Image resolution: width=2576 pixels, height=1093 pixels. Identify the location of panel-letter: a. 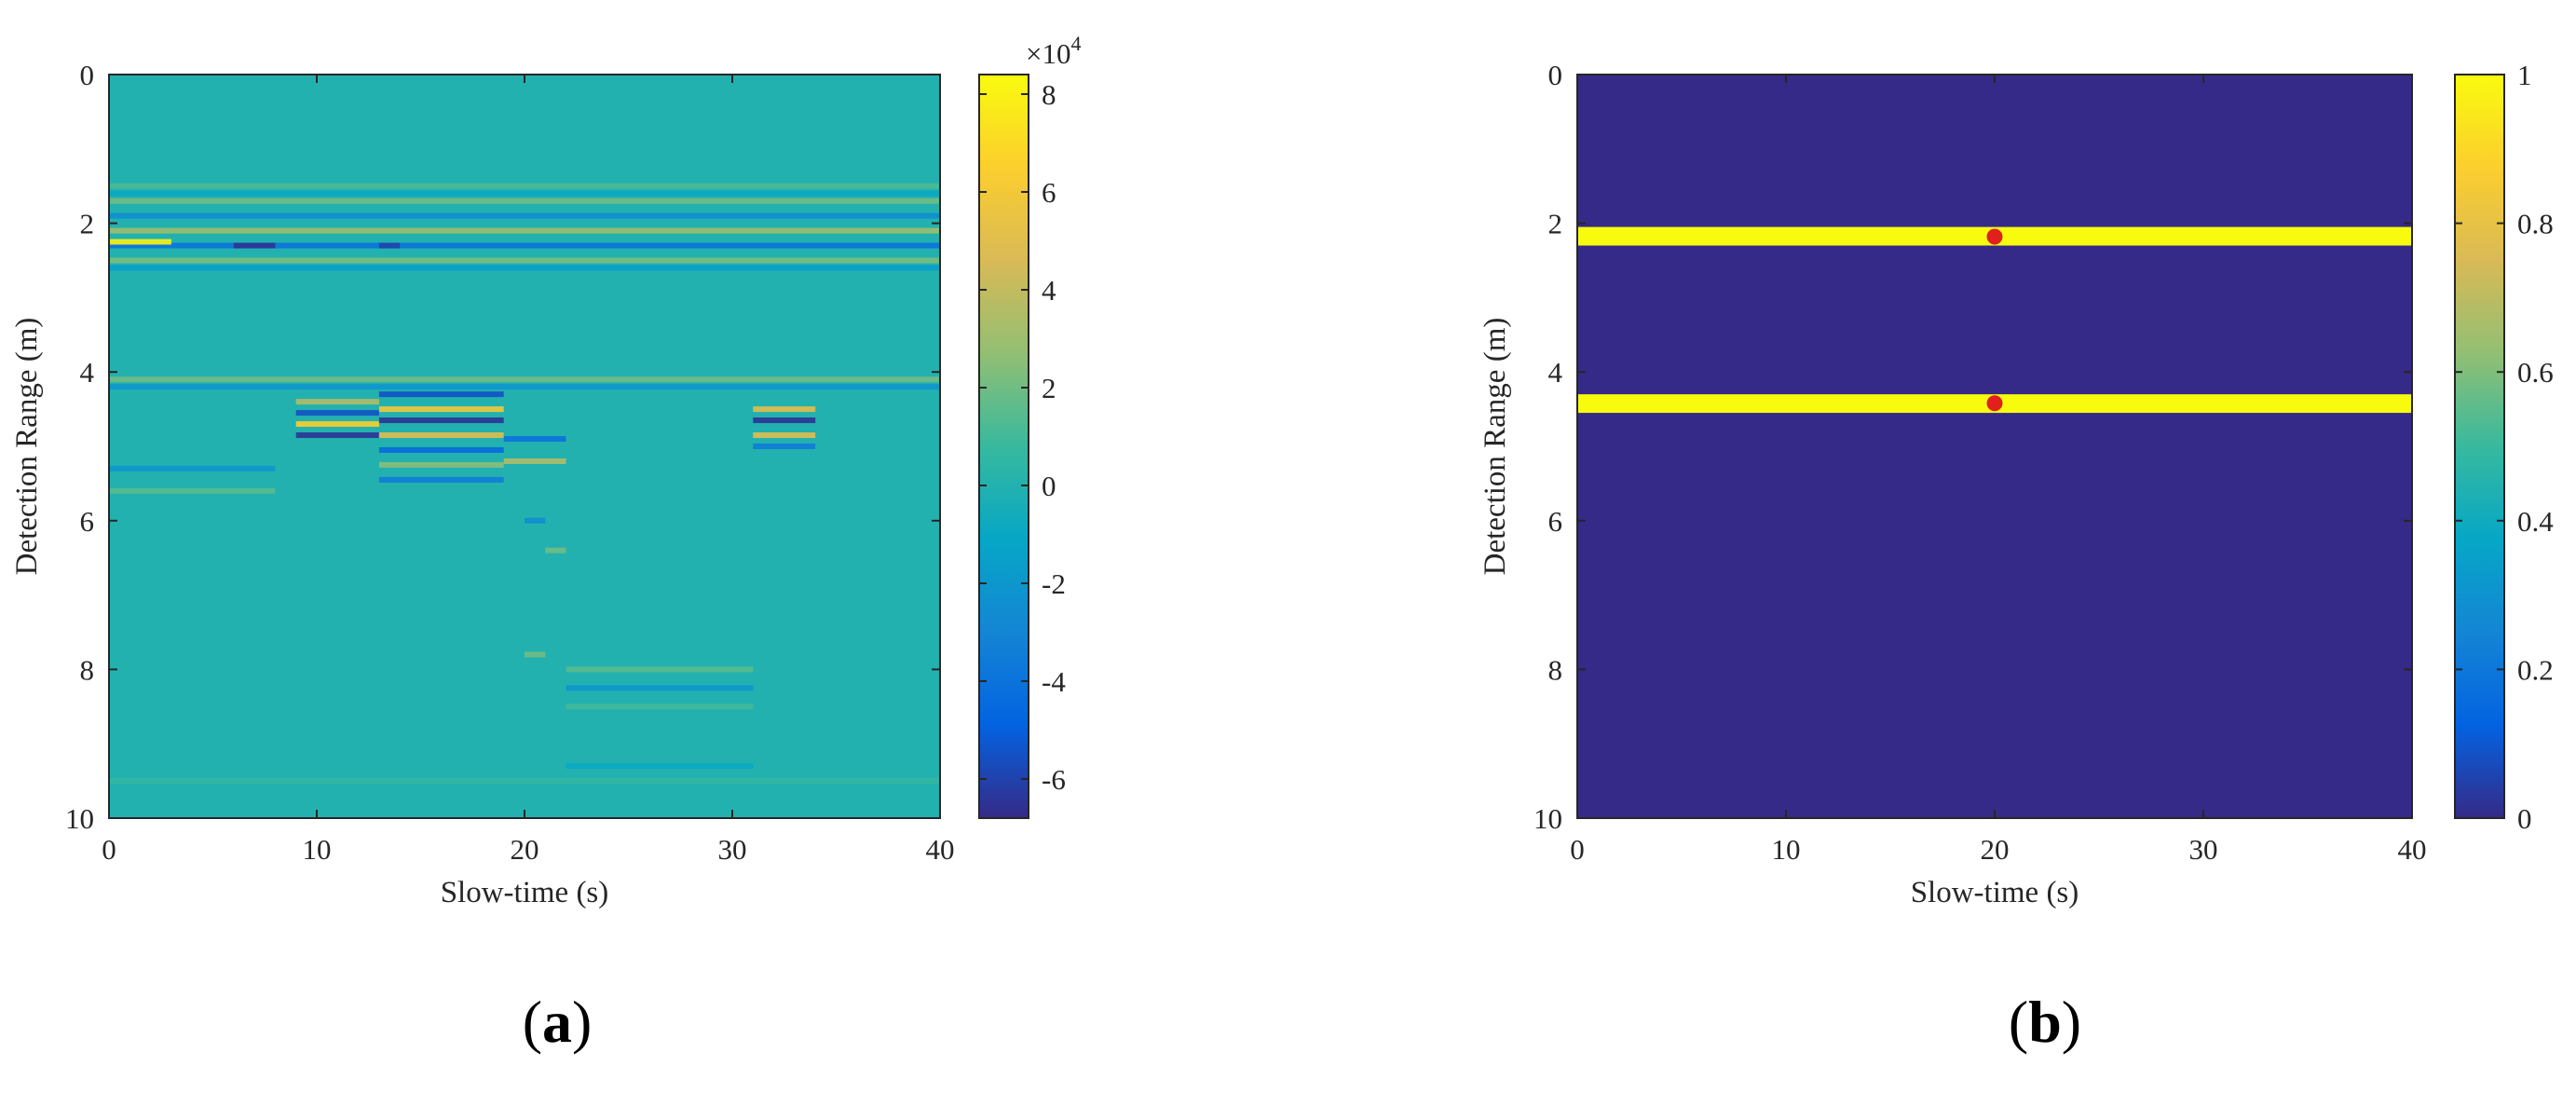
(557, 1022).